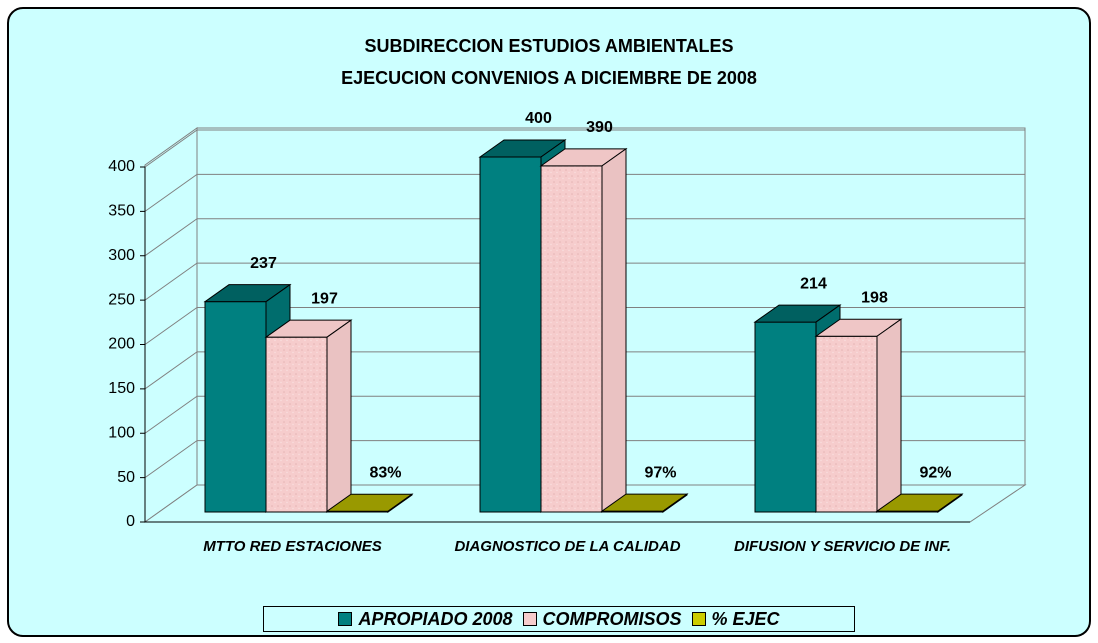 This screenshot has height=643, width=1098. What do you see at coordinates (324, 298) in the screenshot?
I see `value-label: 197` at bounding box center [324, 298].